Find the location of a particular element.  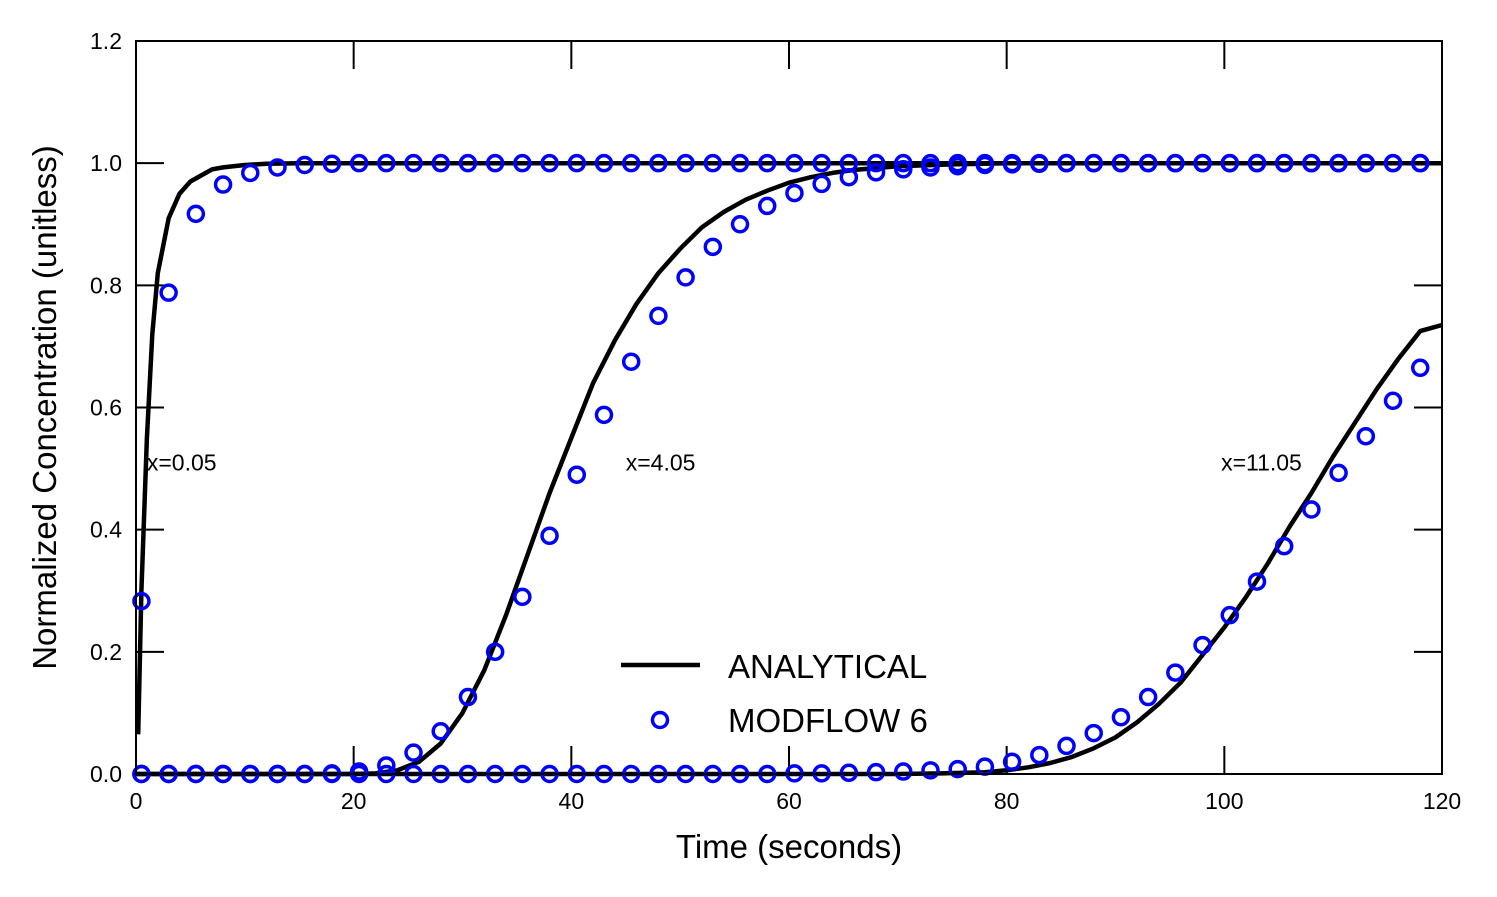

legend-modflow-swatch is located at coordinates (660, 720).